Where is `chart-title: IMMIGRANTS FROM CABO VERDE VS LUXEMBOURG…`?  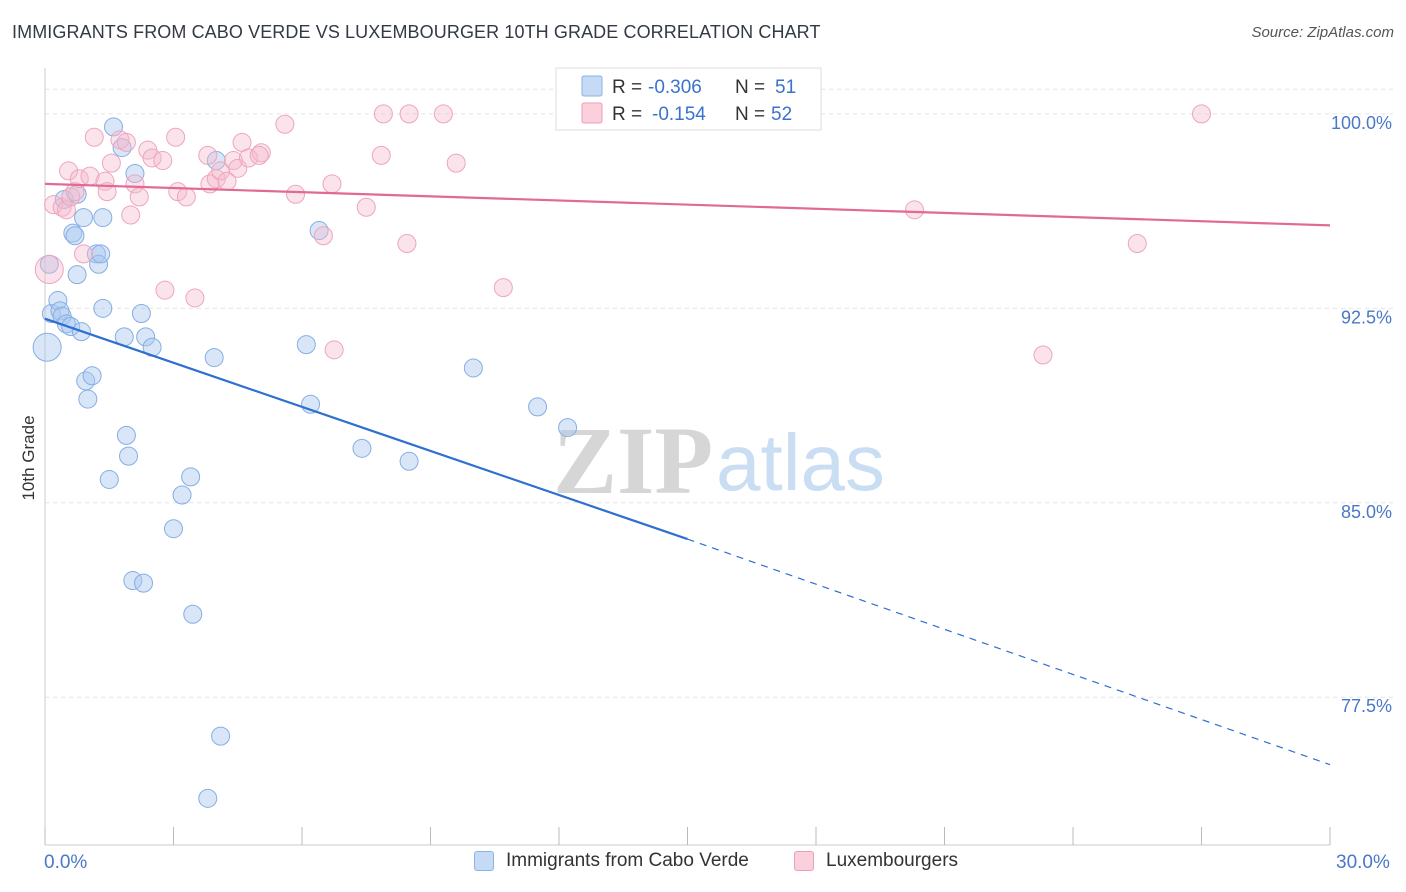 chart-title: IMMIGRANTS FROM CABO VERDE VS LUXEMBOURG… is located at coordinates (416, 32).